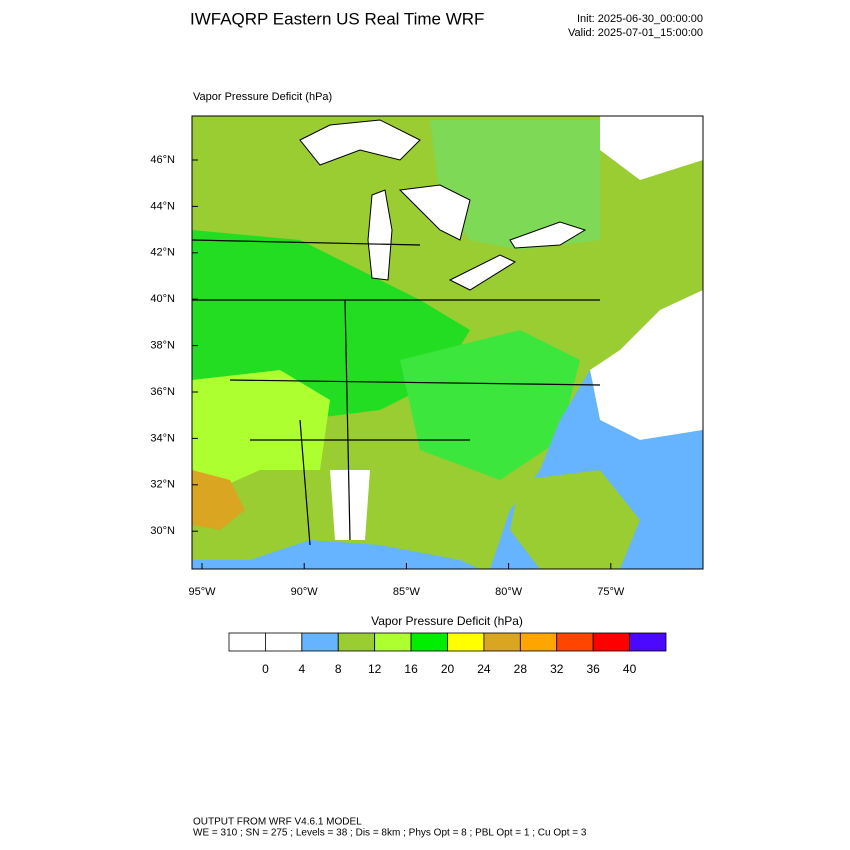 The height and width of the screenshot is (850, 850). I want to click on colorbar-label: 24, so click(484, 669).